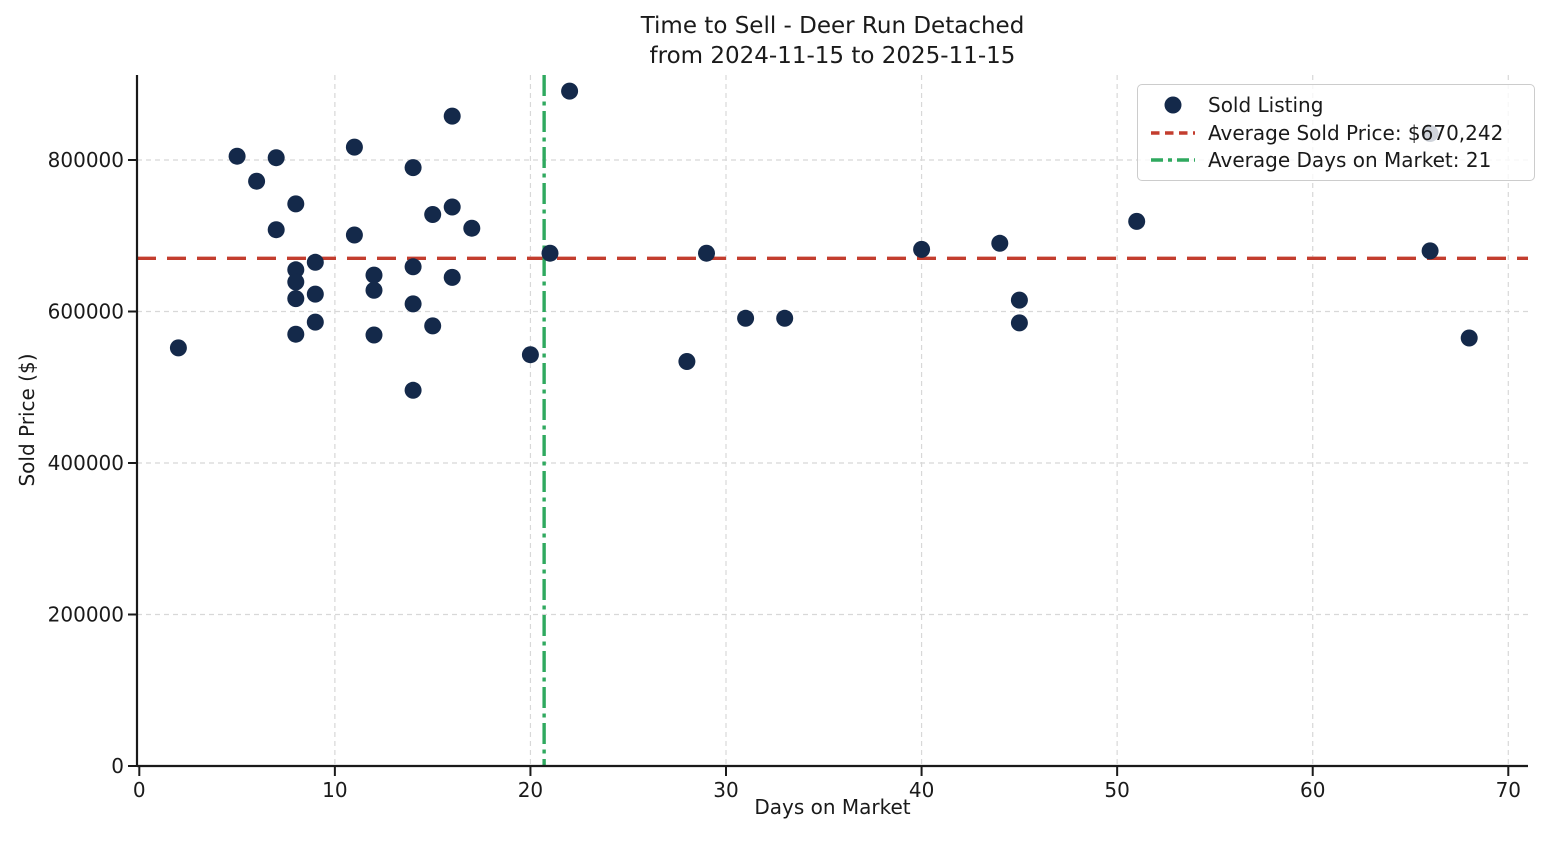 The width and height of the screenshot is (1547, 845). I want to click on sold-listing-marker-icon, so click(1173, 105).